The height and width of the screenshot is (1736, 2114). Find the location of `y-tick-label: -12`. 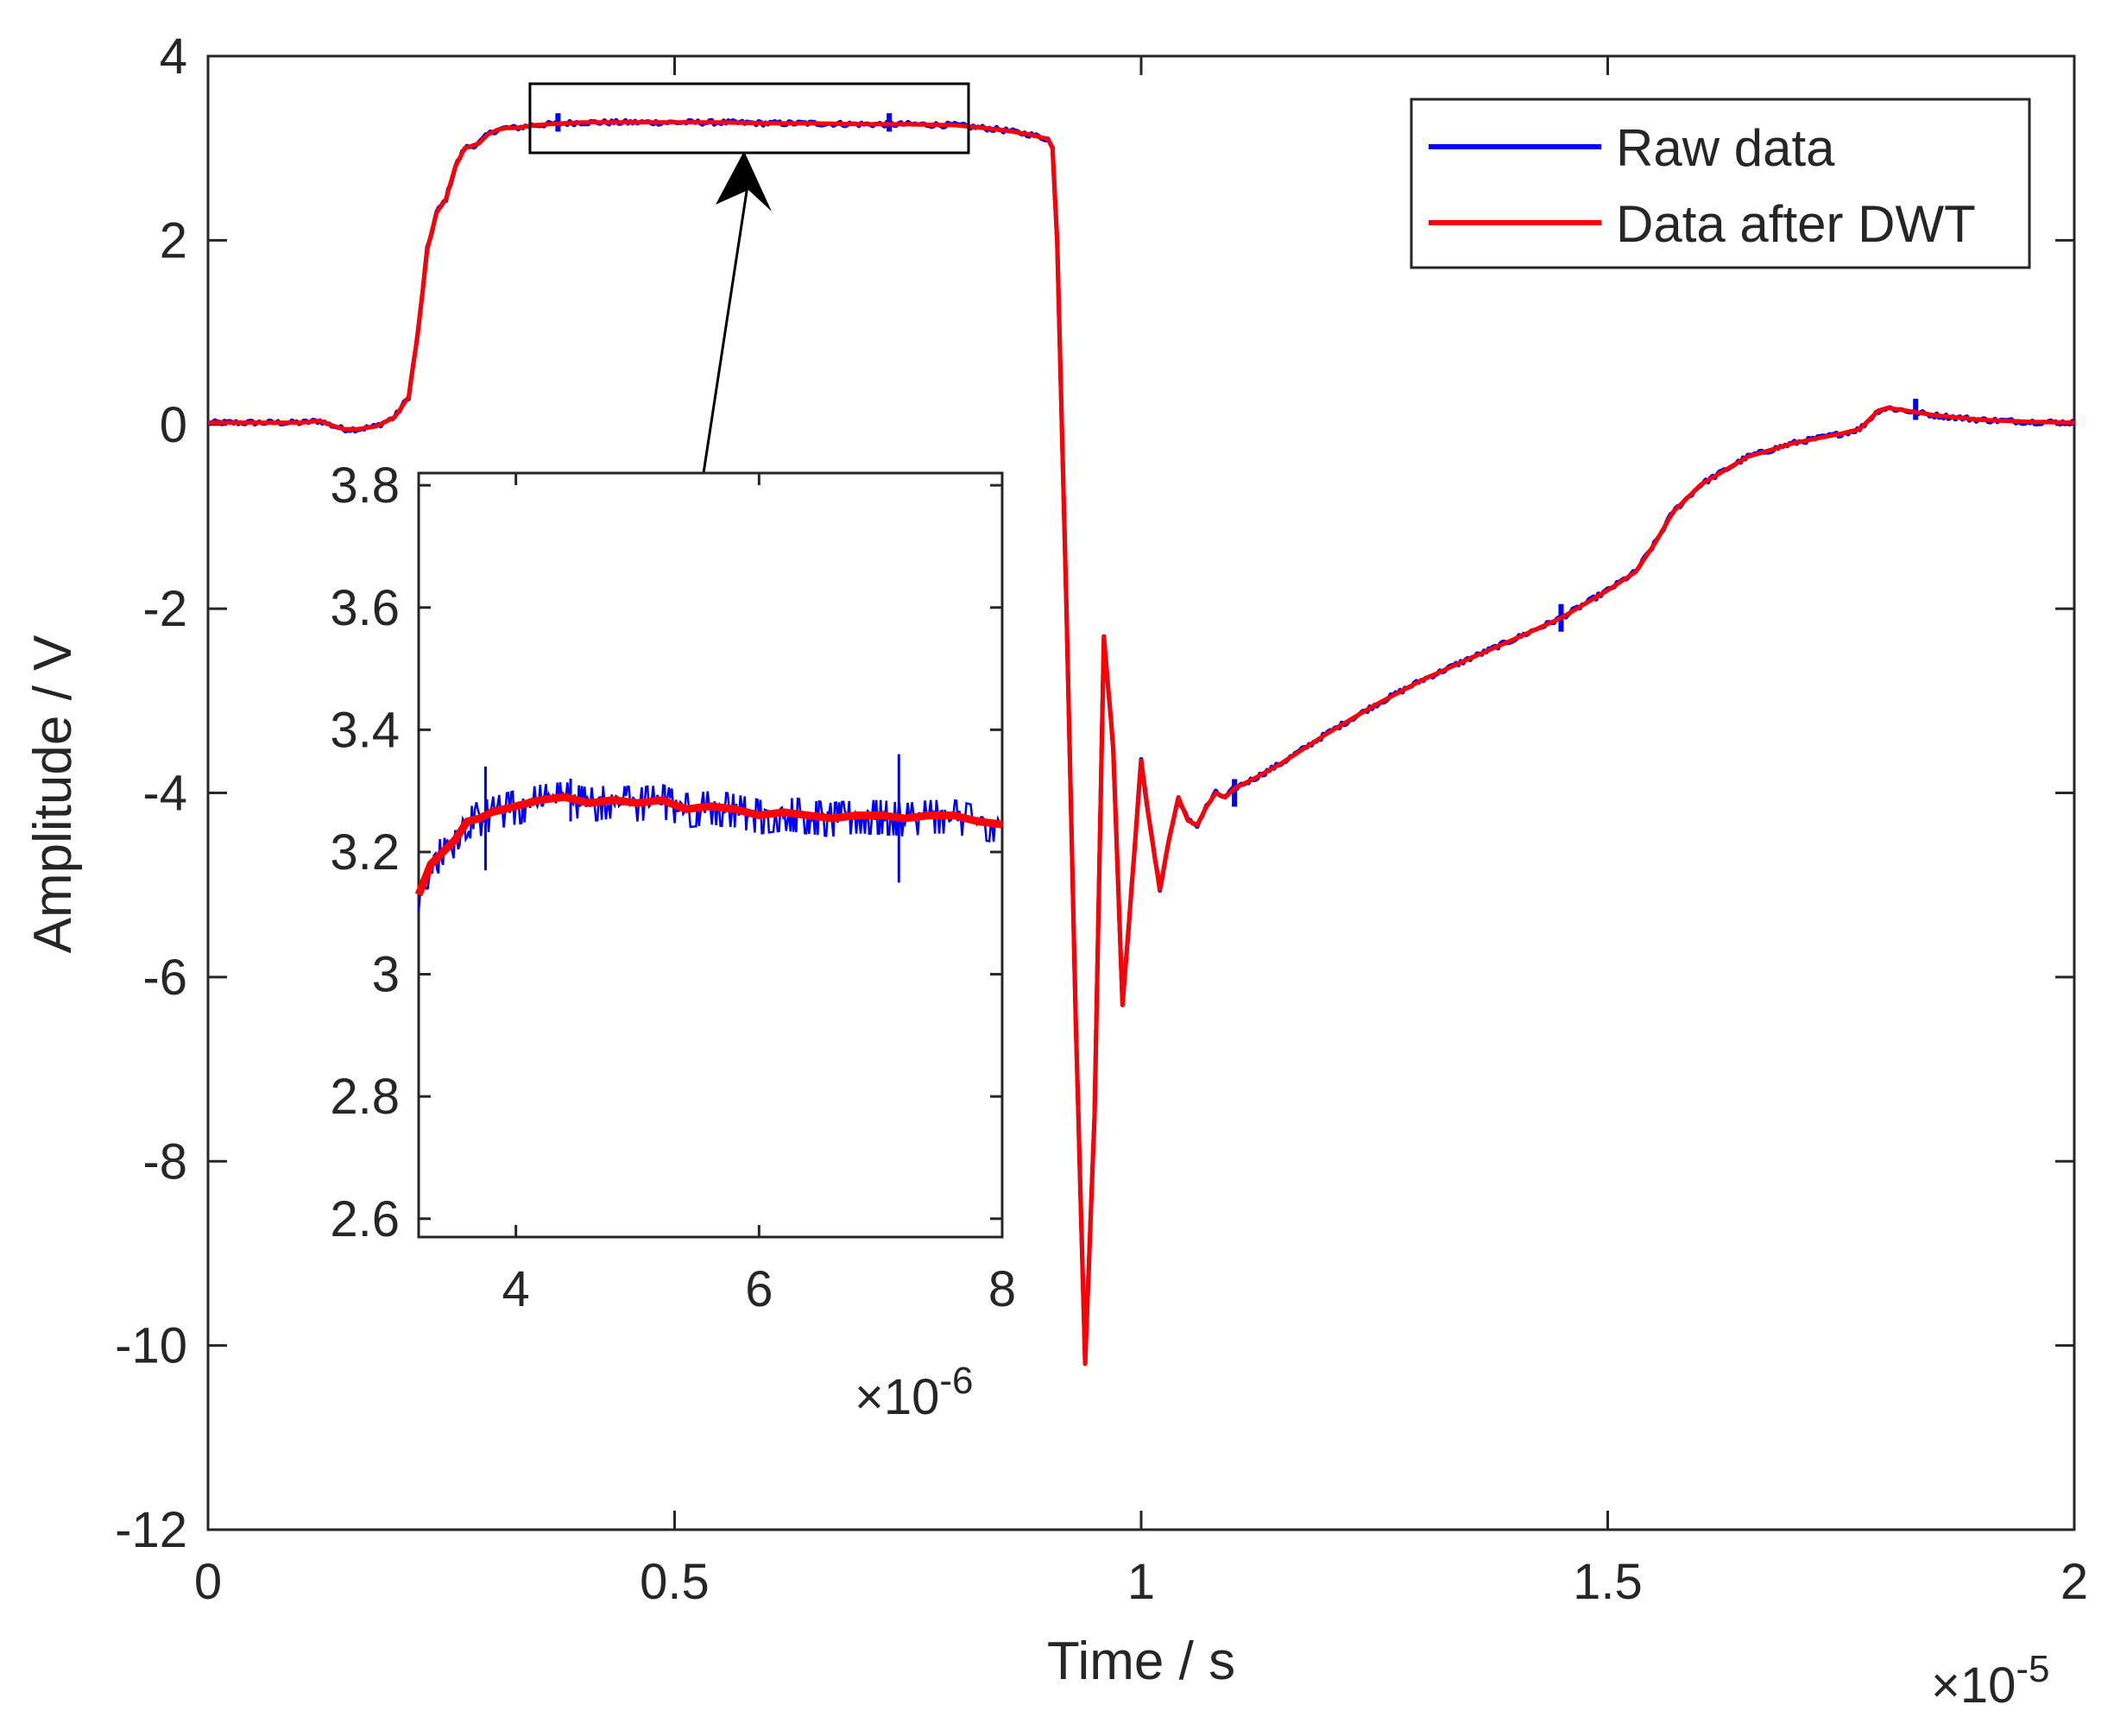

y-tick-label: -12 is located at coordinates (151, 1530).